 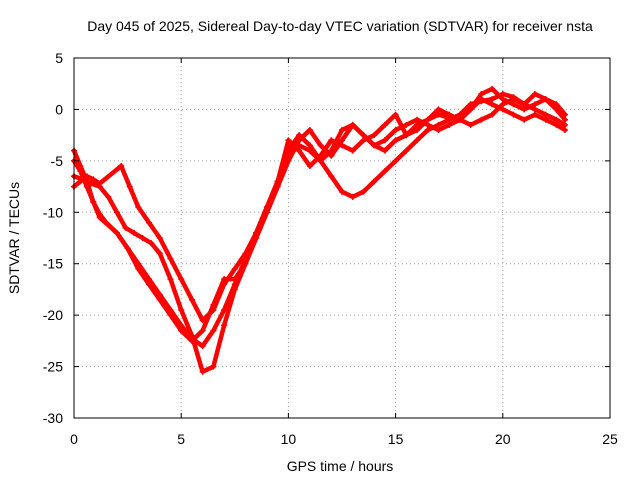 I want to click on y-tick-label: -30, so click(x=53, y=418).